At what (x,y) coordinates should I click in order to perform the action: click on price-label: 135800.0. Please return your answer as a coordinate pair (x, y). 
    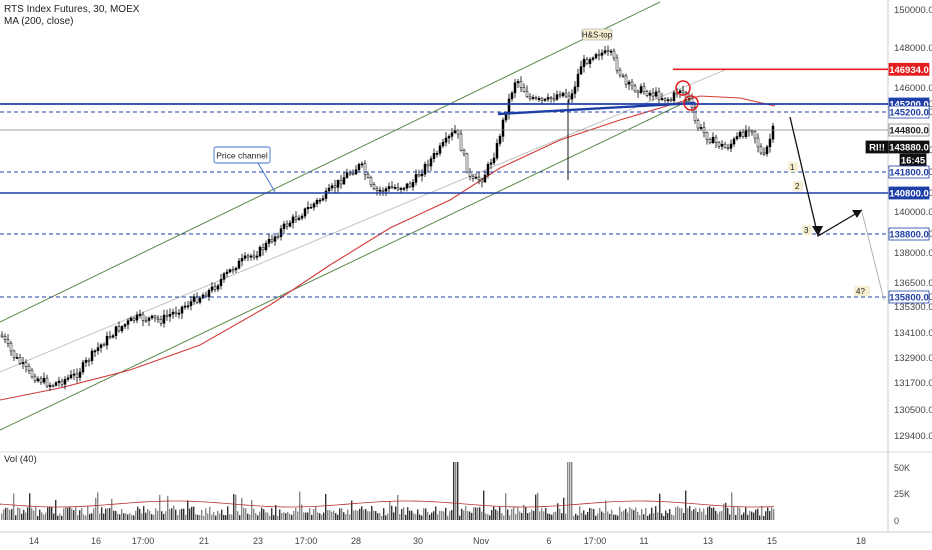
    Looking at the image, I should click on (909, 298).